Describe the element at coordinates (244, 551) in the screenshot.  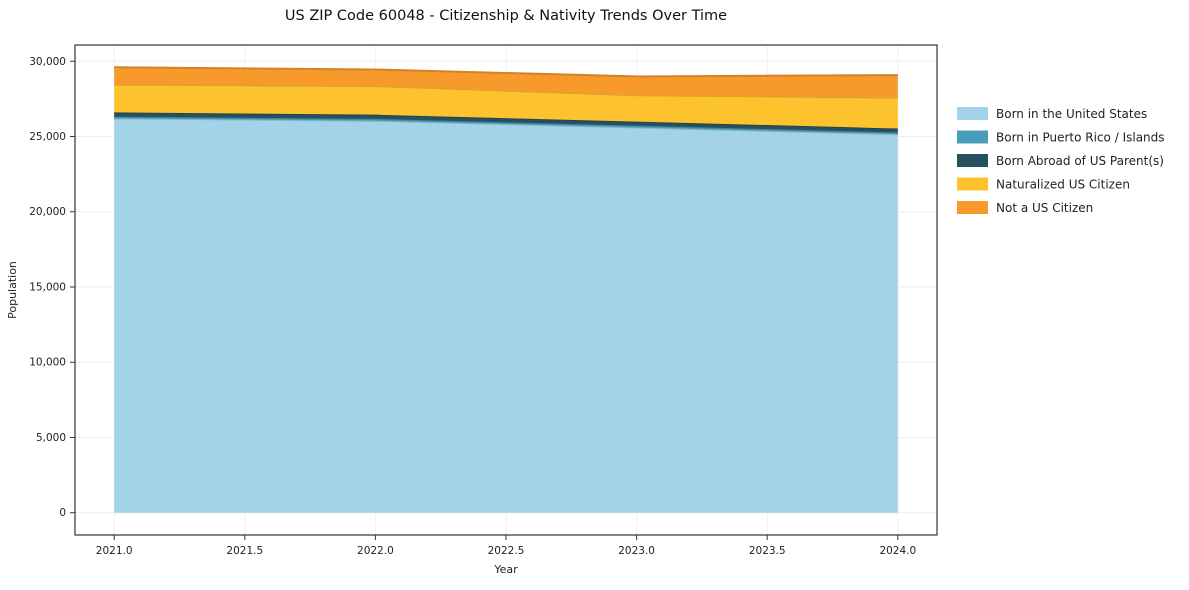
I see `x-tick-label: 2021.5` at that location.